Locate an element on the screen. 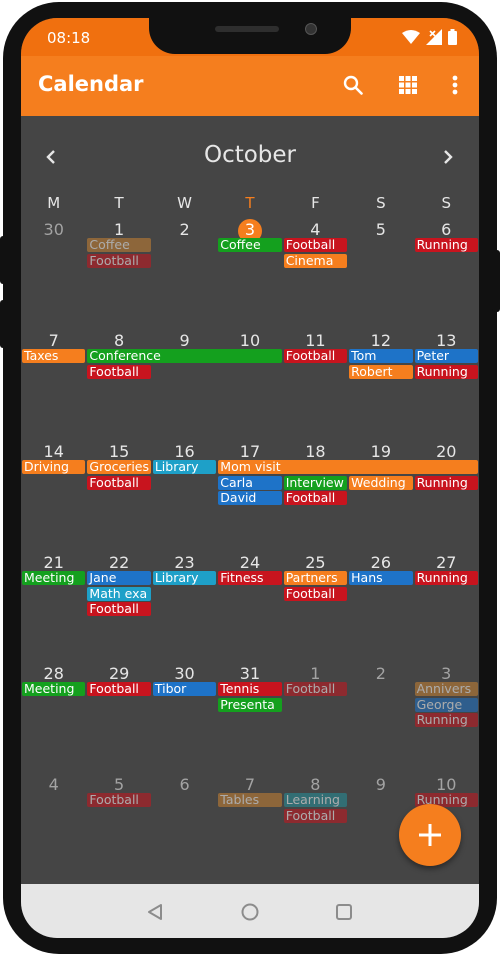 The height and width of the screenshot is (956, 500). change-view-button is located at coordinates (408, 85).